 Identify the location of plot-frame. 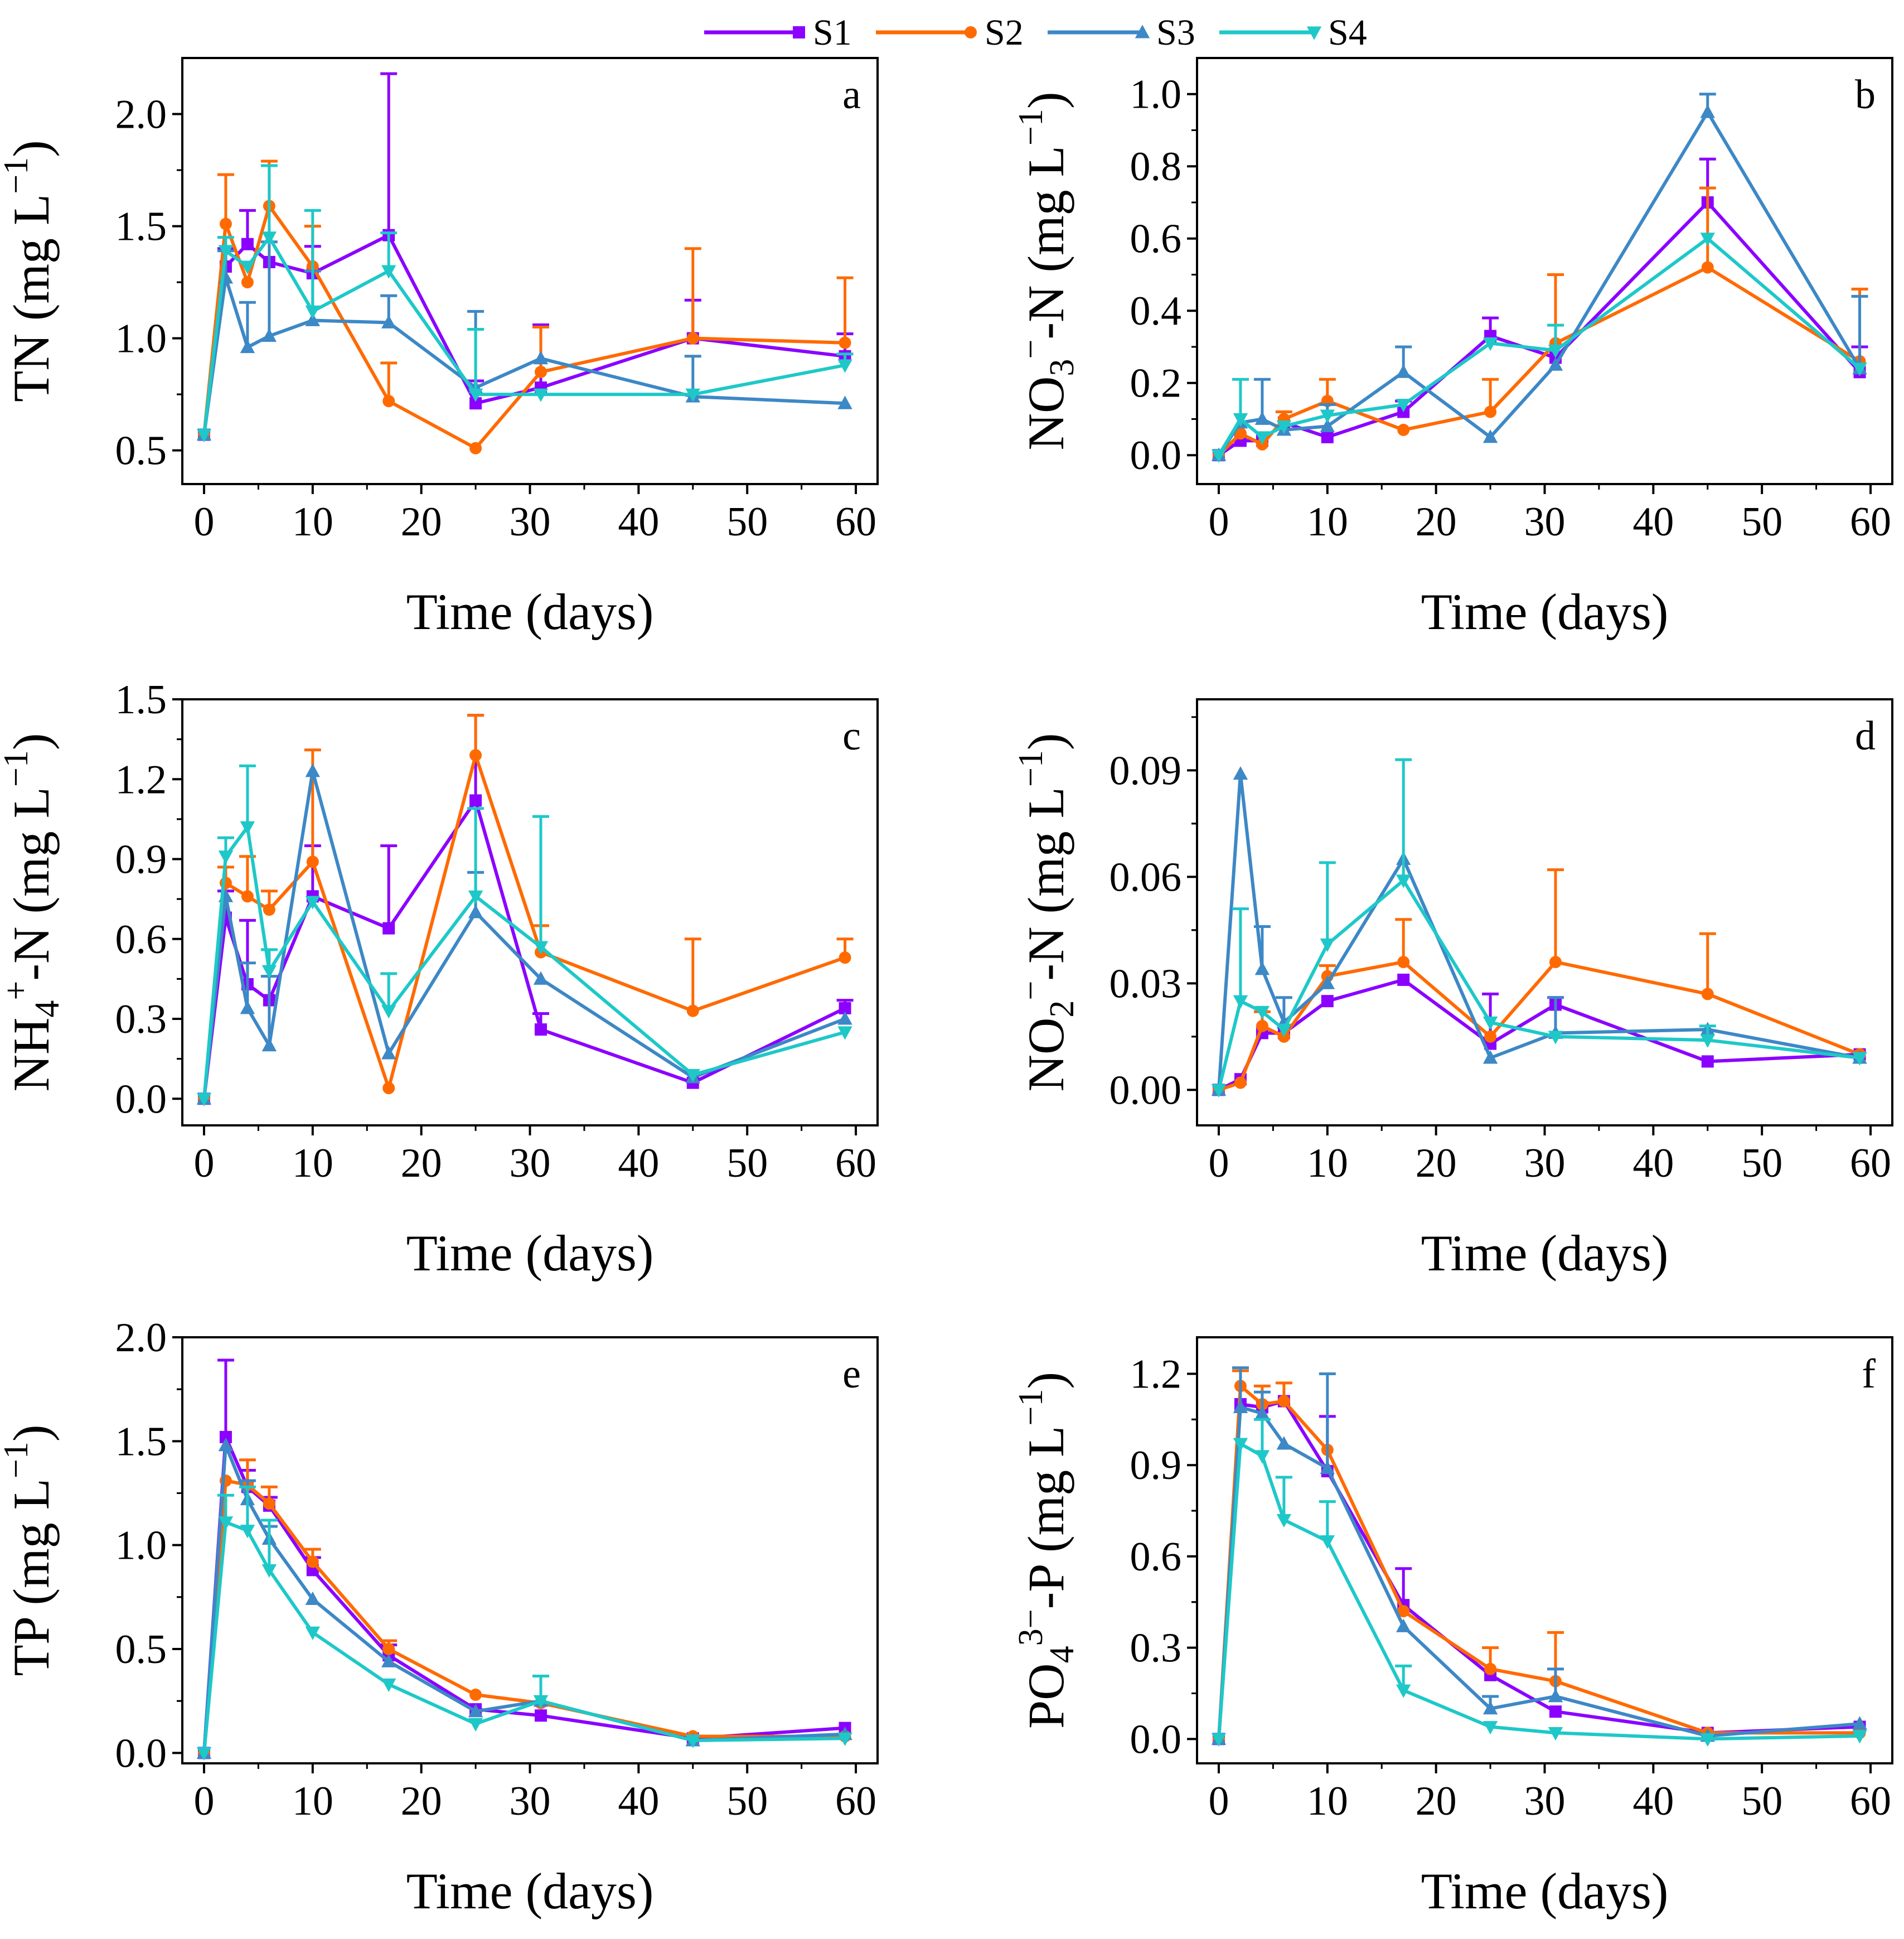
(1544, 912).